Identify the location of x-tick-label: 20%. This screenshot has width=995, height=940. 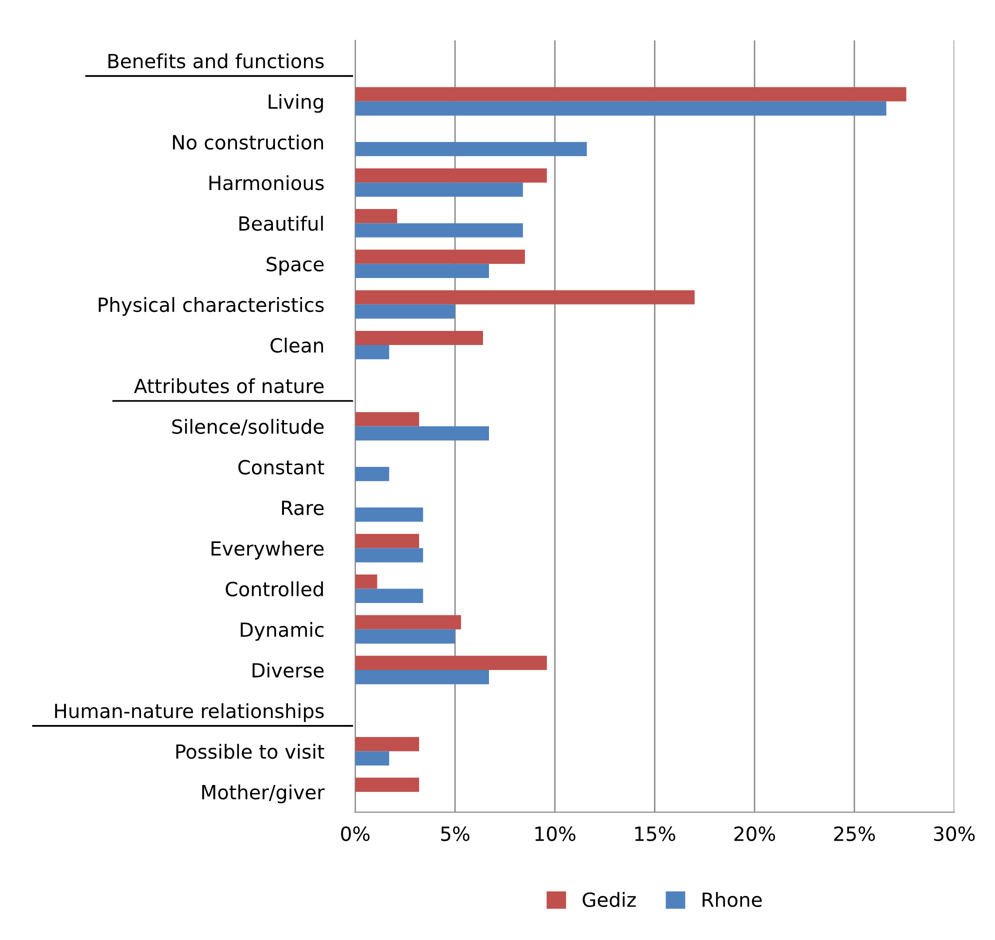
(755, 834).